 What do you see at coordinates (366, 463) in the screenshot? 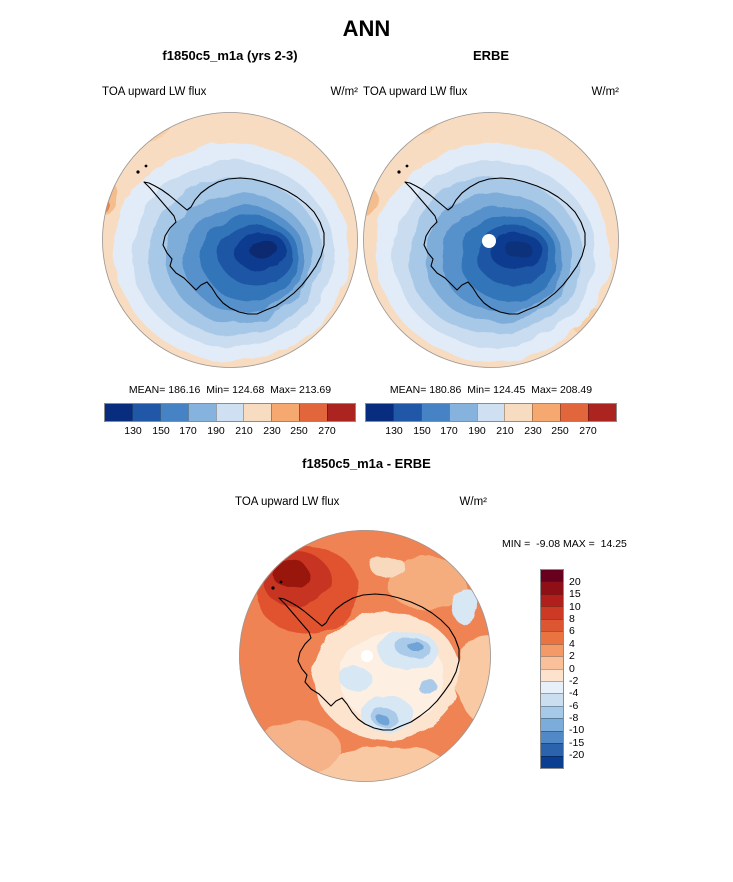
I see `diff-panel-title: f1850c5_m1a - ERBE` at bounding box center [366, 463].